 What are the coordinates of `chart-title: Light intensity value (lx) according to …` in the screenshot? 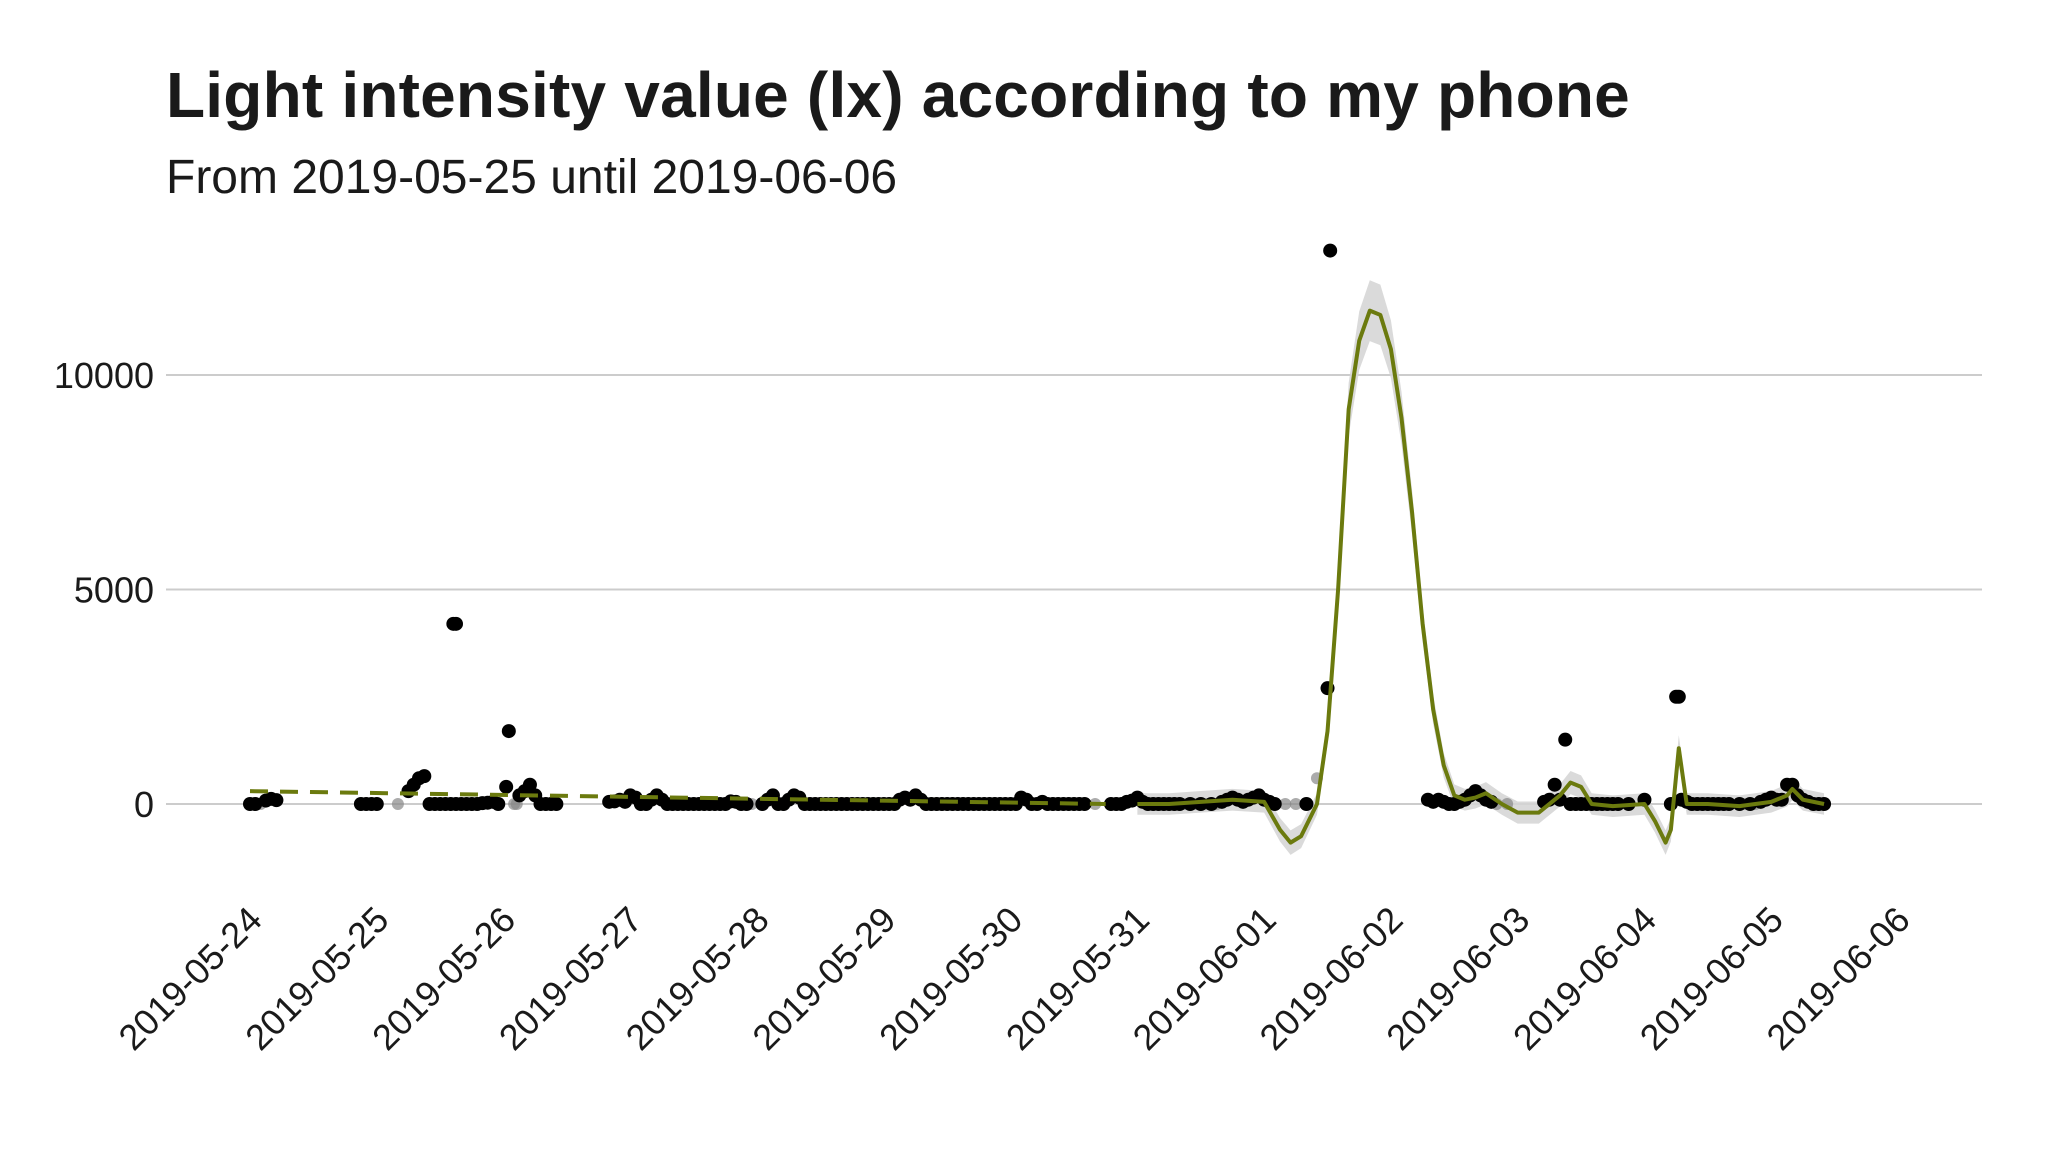 It's located at (898, 95).